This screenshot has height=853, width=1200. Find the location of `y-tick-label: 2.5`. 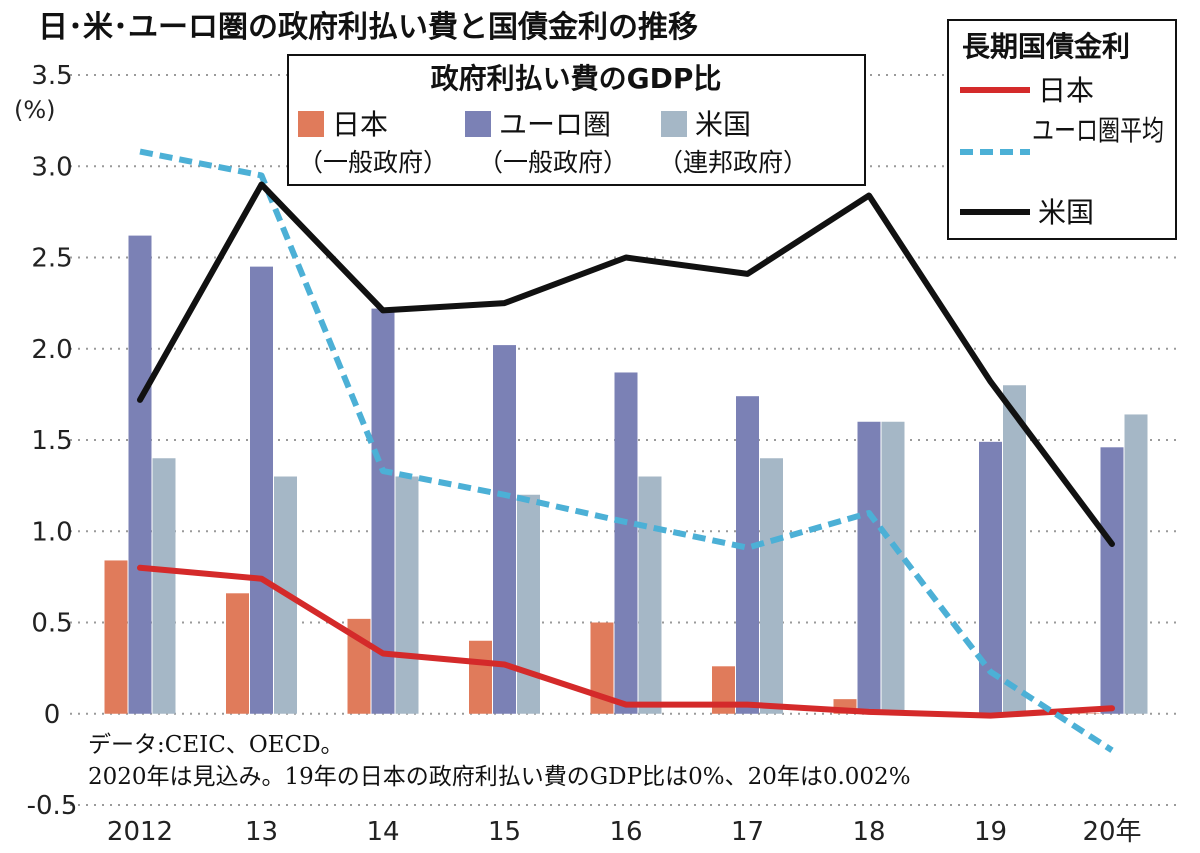

y-tick-label: 2.5 is located at coordinates (51, 259).